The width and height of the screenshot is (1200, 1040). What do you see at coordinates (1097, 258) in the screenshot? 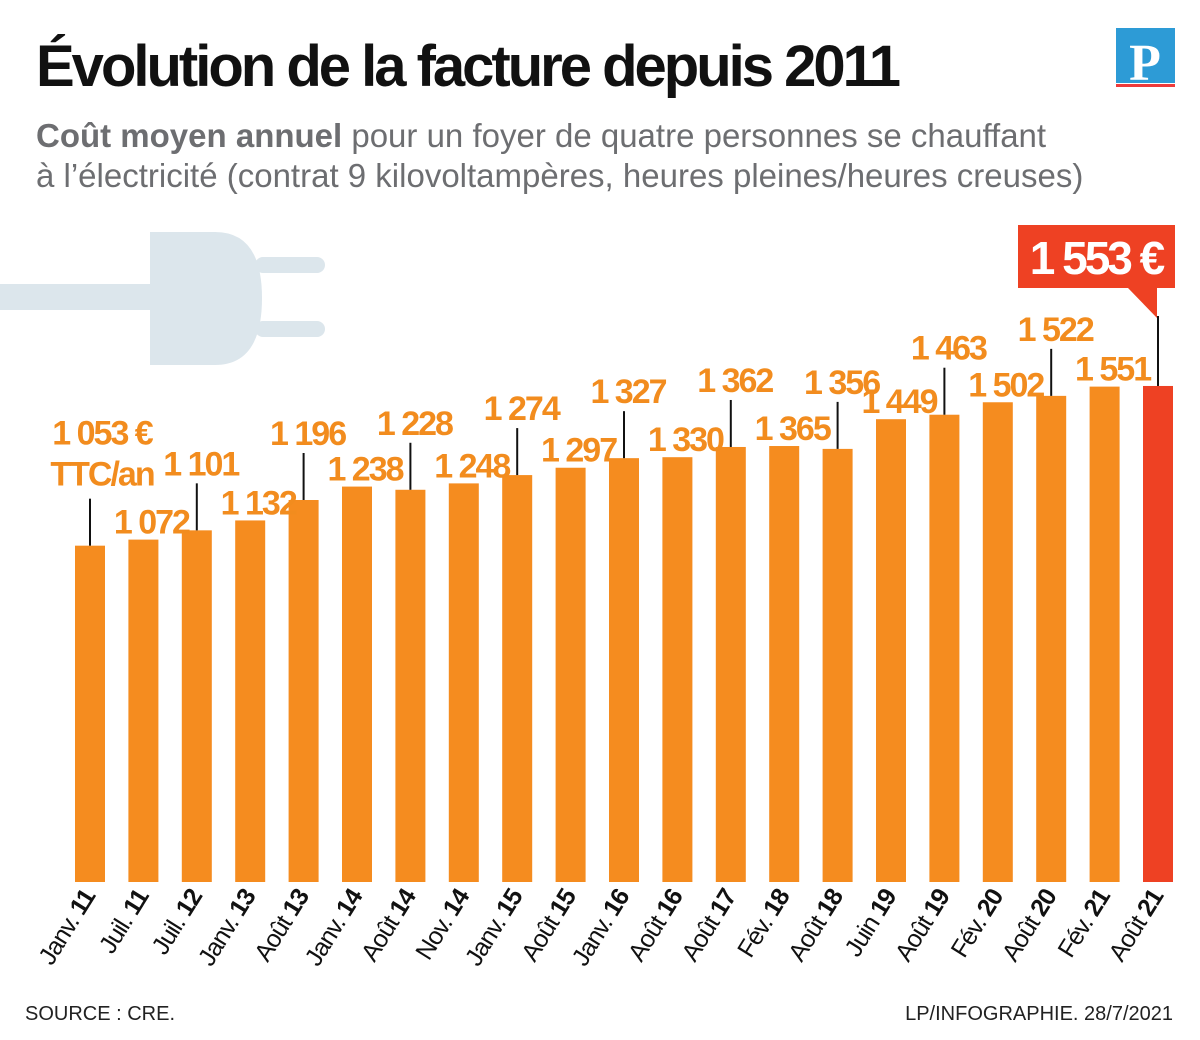
I see `value-label: 1 553 €` at bounding box center [1097, 258].